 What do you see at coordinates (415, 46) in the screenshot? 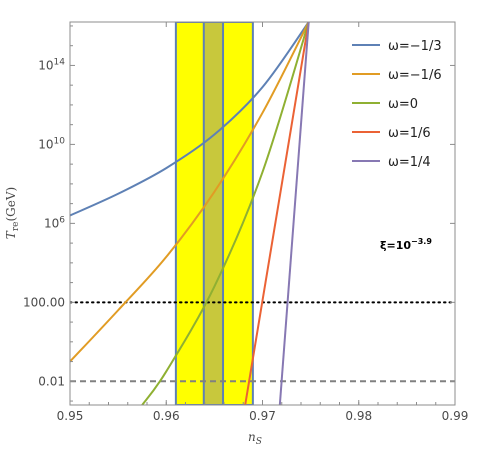
I see `legend-label-0: ω=−1/3` at bounding box center [415, 46].